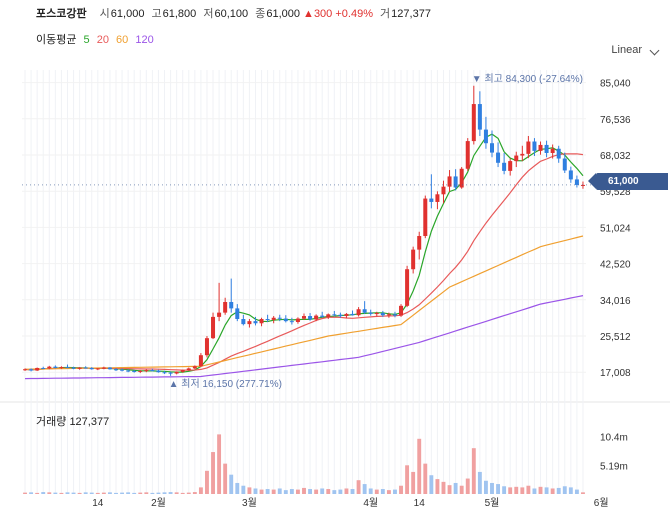  Describe the element at coordinates (144, 40) in the screenshot. I see `ma-legend-120: 120` at that location.